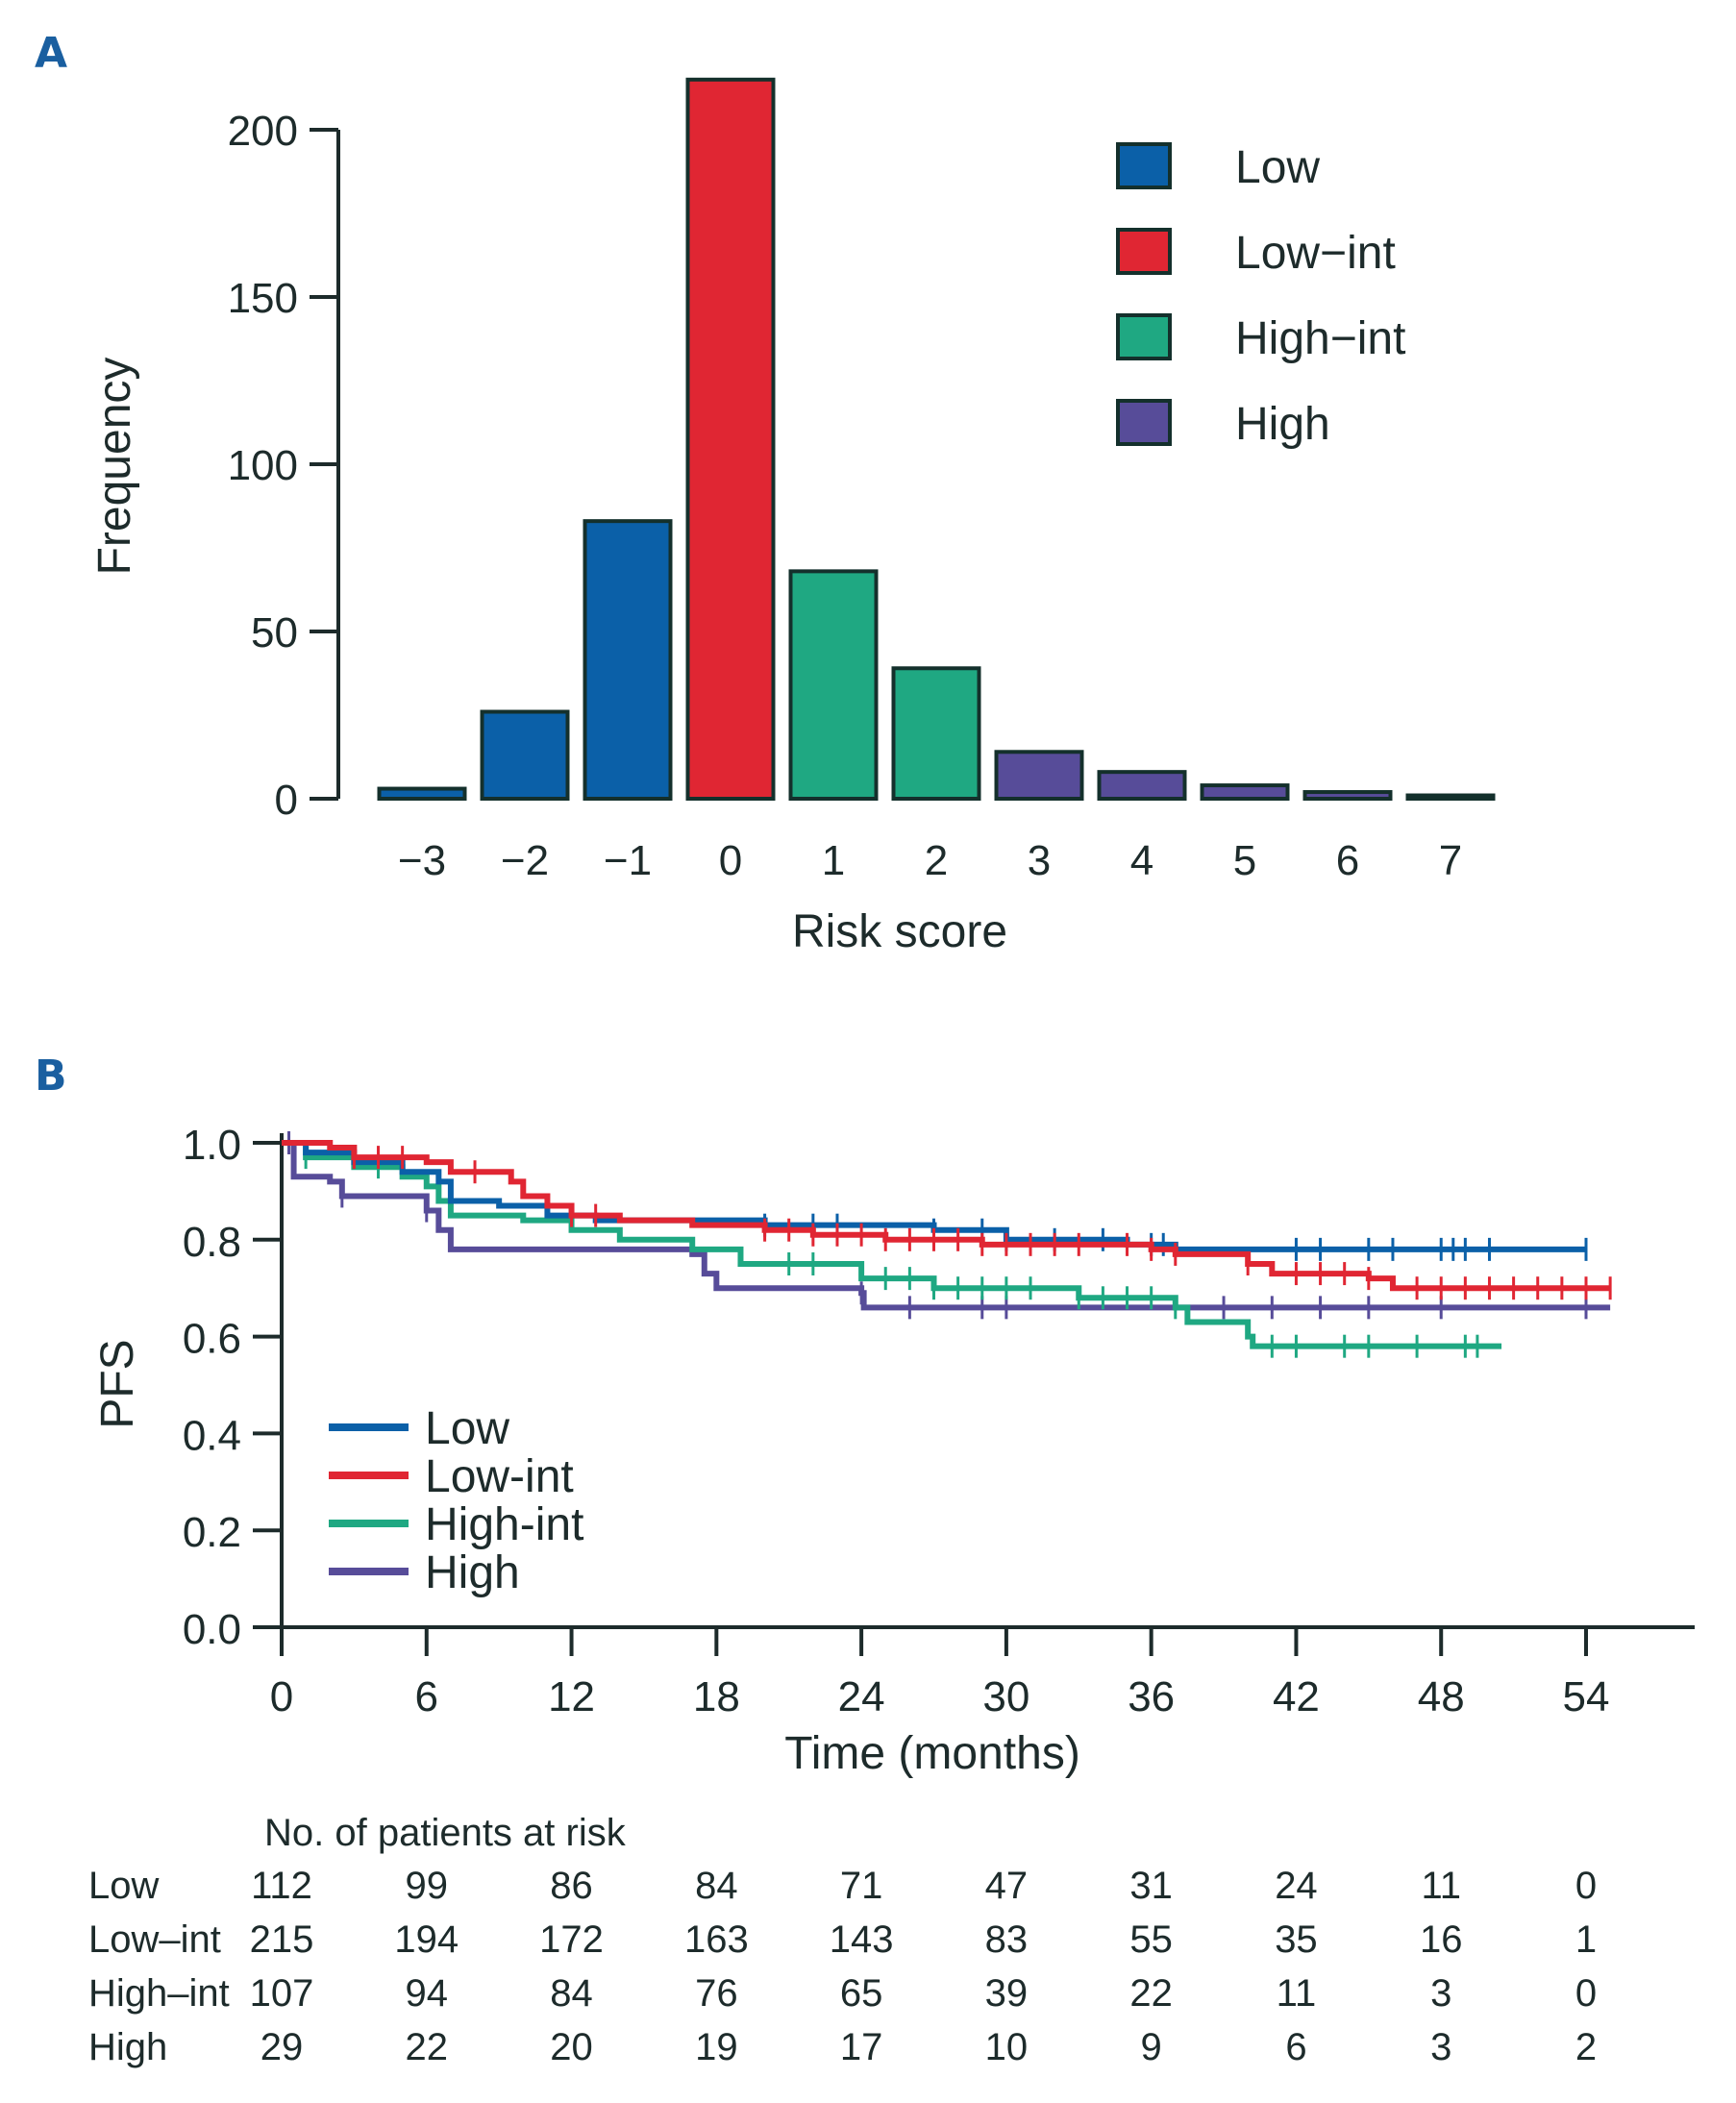  What do you see at coordinates (1320, 338) in the screenshot?
I see `legend-label: High−int` at bounding box center [1320, 338].